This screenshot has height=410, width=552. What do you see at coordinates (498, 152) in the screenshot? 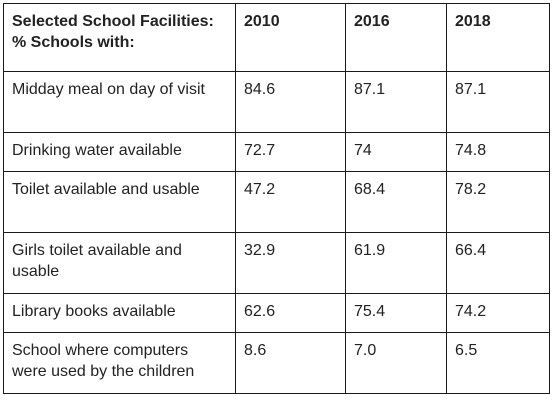
I see `value-cell: 74.8` at bounding box center [498, 152].